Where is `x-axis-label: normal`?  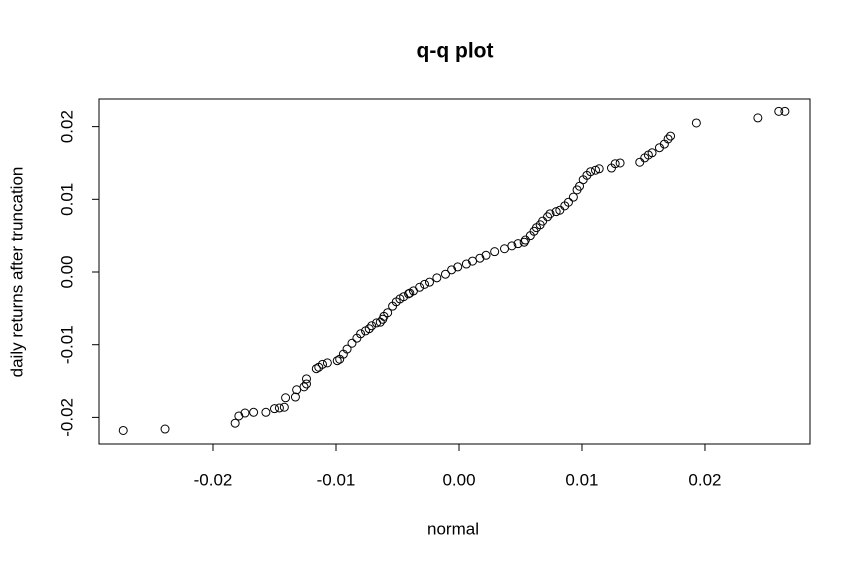
x-axis-label: normal is located at coordinates (453, 528).